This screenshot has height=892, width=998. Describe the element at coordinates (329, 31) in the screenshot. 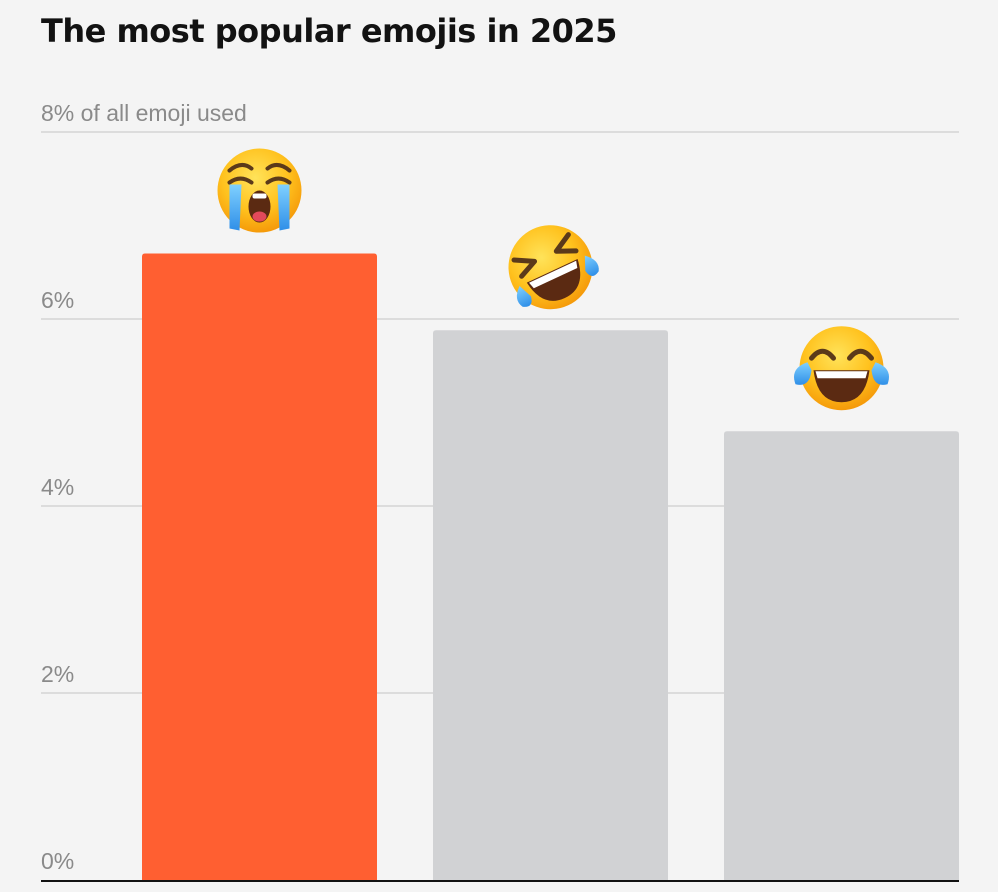

I see `chart-title: The most popular emojis in 2025` at that location.